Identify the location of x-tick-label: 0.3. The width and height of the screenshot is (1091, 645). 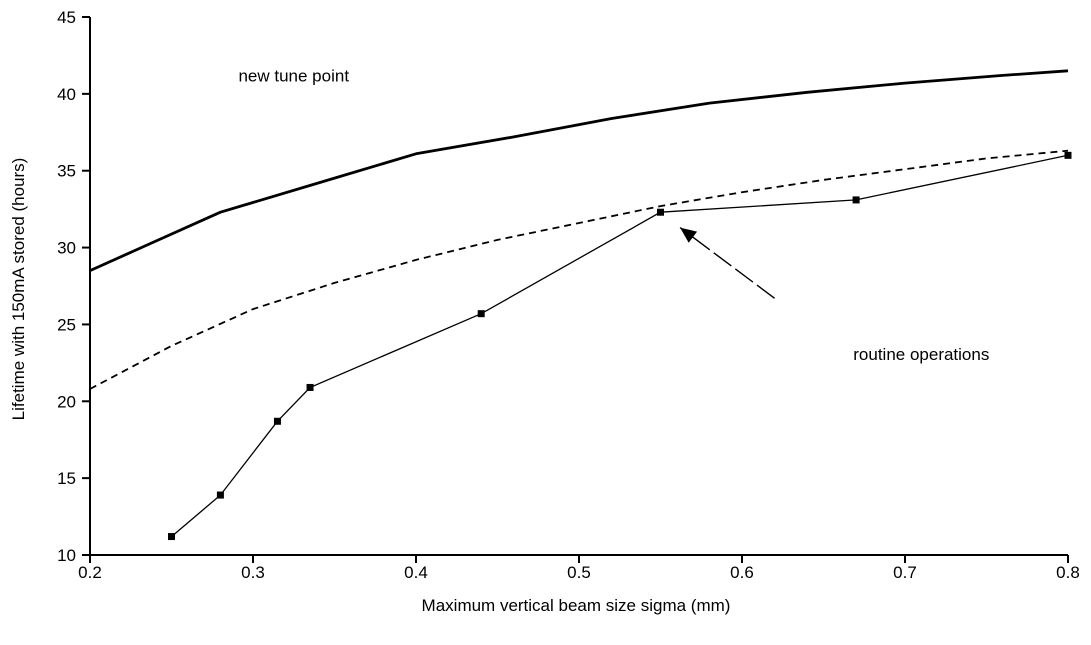
(253, 572).